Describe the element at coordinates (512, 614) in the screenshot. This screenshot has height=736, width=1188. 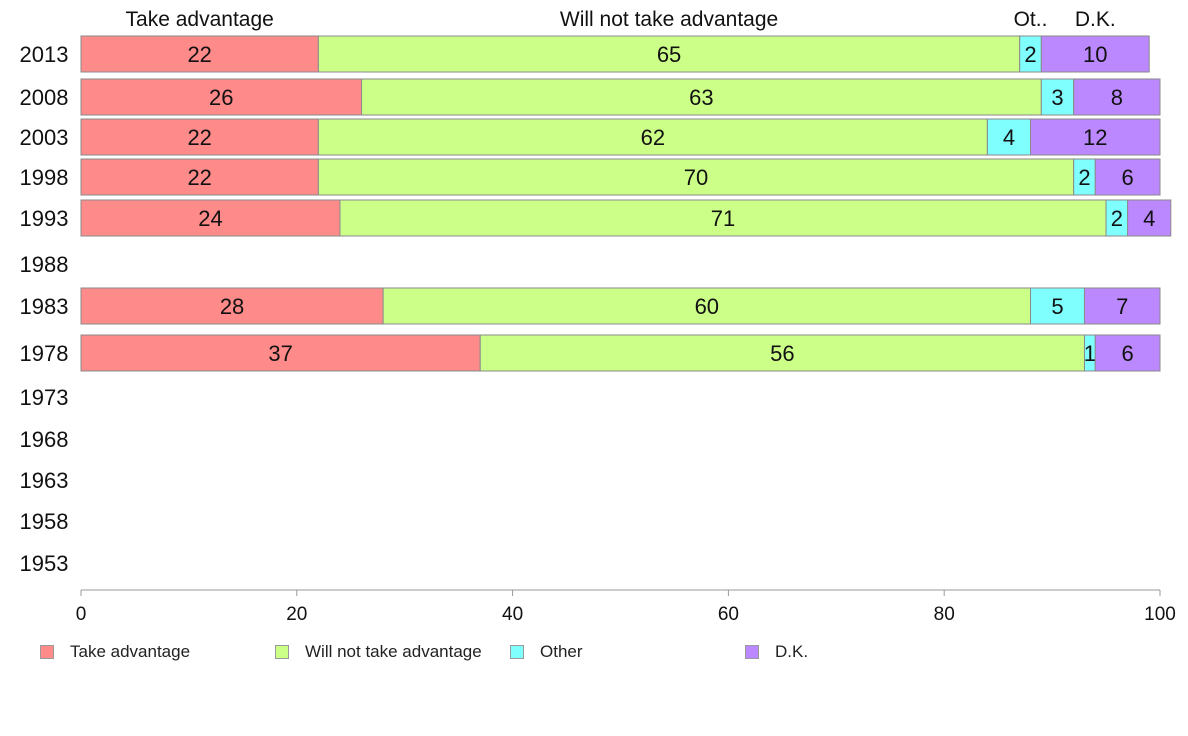
I see `x-tick-label: 40` at that location.